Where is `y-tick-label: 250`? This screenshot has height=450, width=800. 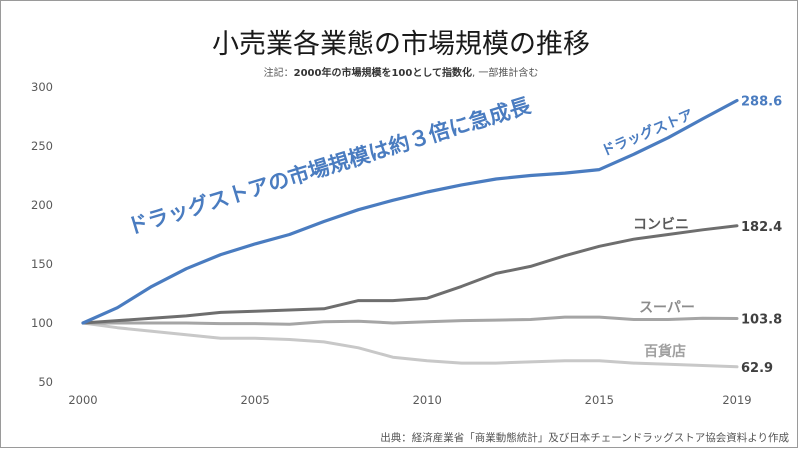
y-tick-label: 250 is located at coordinates (42, 146).